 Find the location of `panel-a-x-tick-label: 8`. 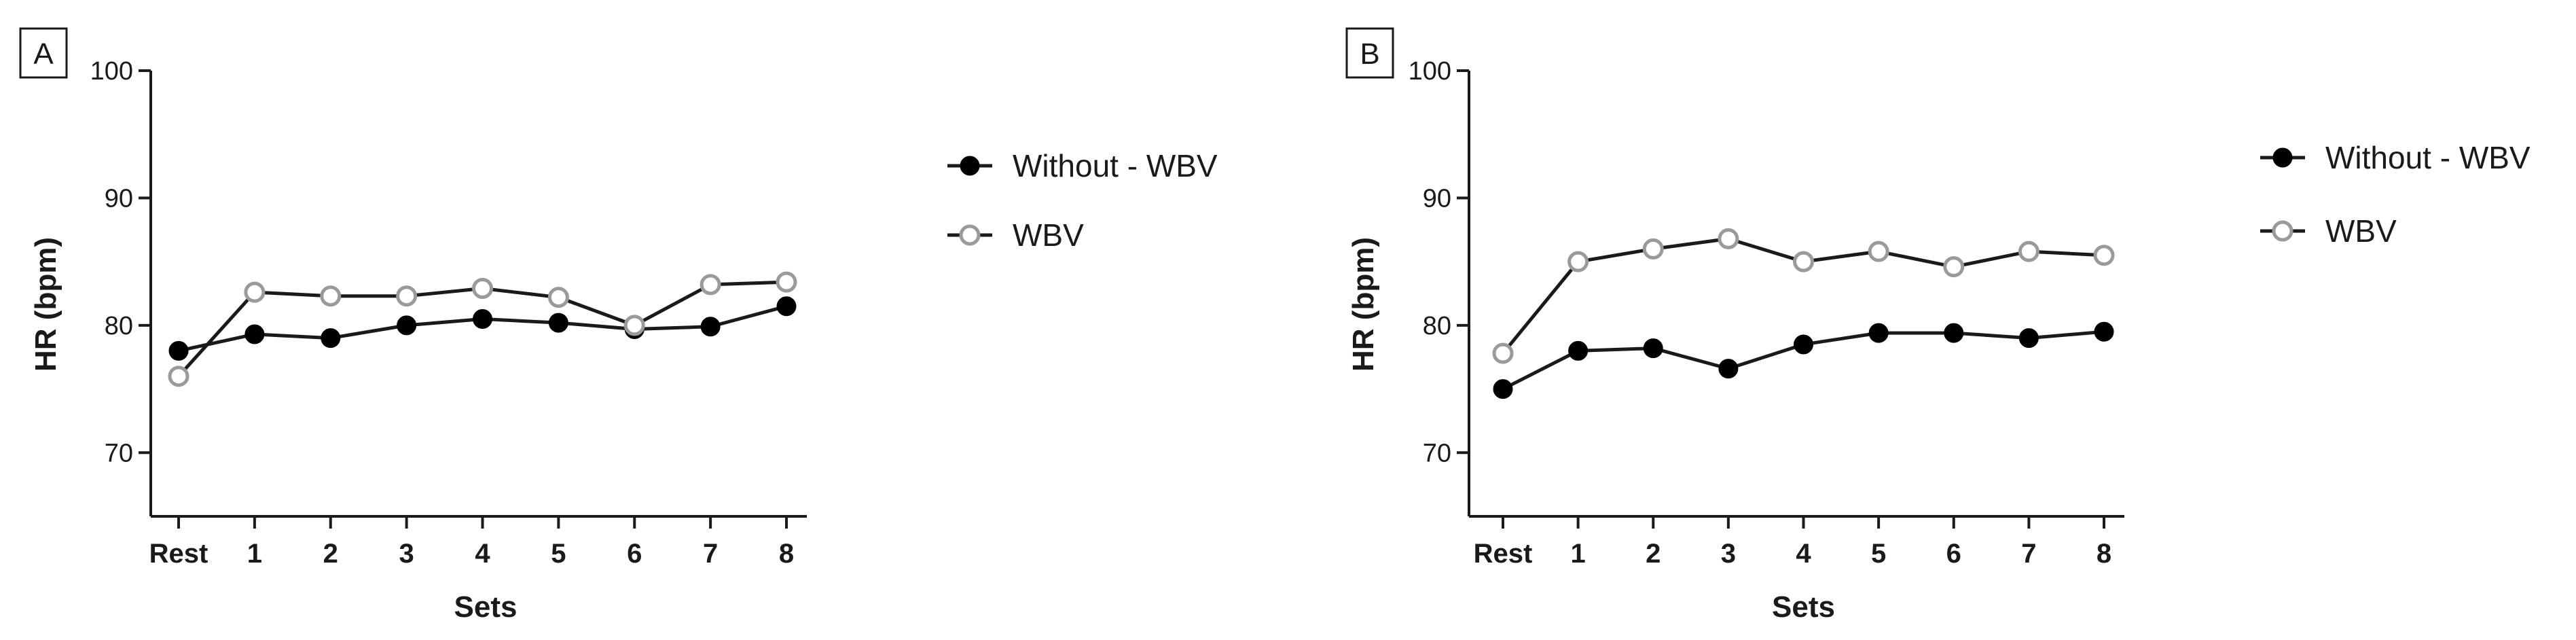

panel-a-x-tick-label: 8 is located at coordinates (786, 554).